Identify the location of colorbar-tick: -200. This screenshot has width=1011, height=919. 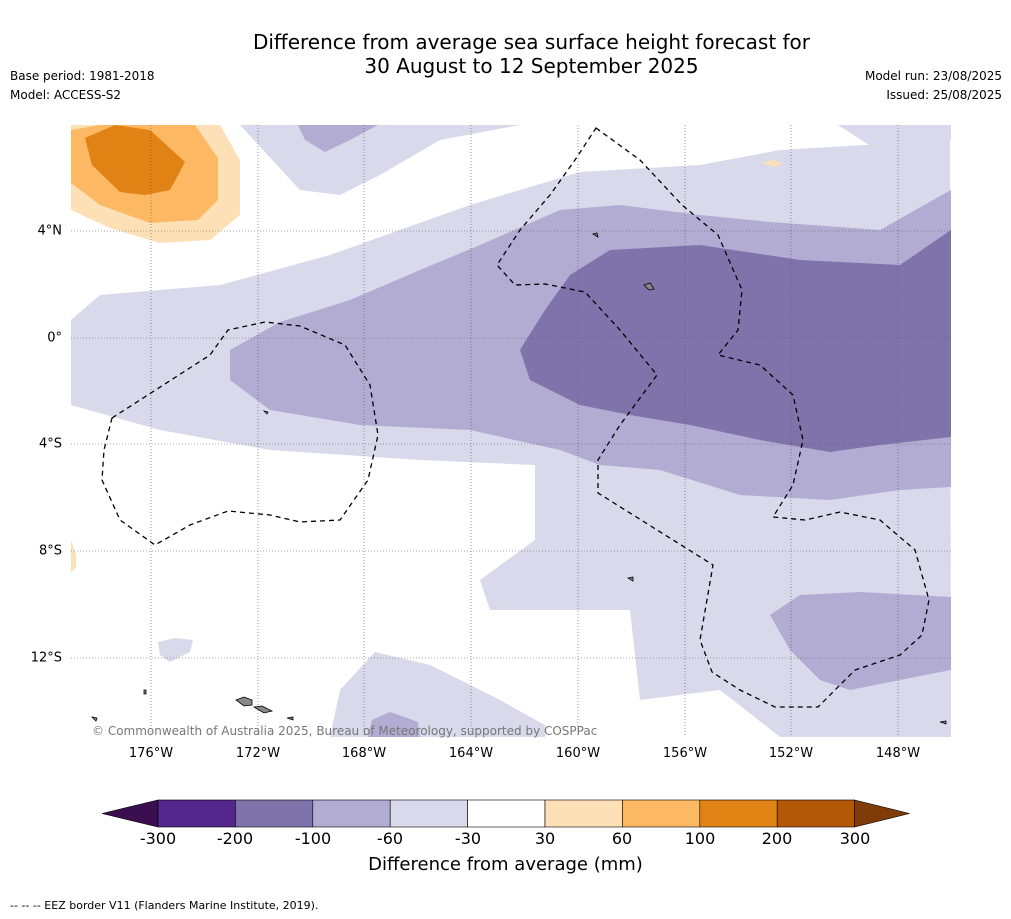
(235, 838).